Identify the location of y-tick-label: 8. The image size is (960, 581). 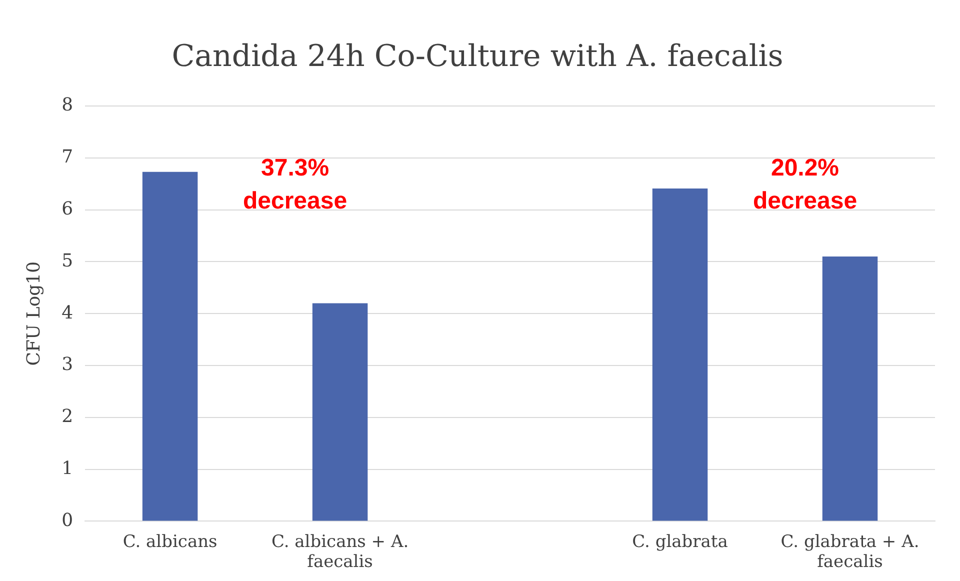
(68, 105).